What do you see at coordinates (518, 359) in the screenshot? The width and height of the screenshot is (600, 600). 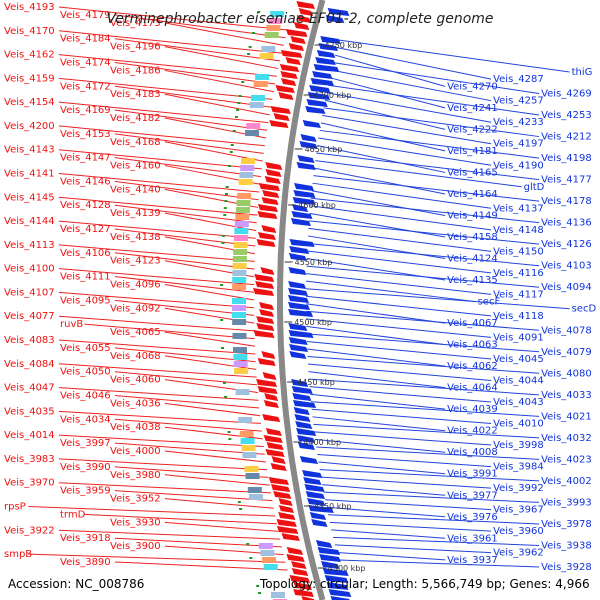 I see `gene-label: Veis_4045` at bounding box center [518, 359].